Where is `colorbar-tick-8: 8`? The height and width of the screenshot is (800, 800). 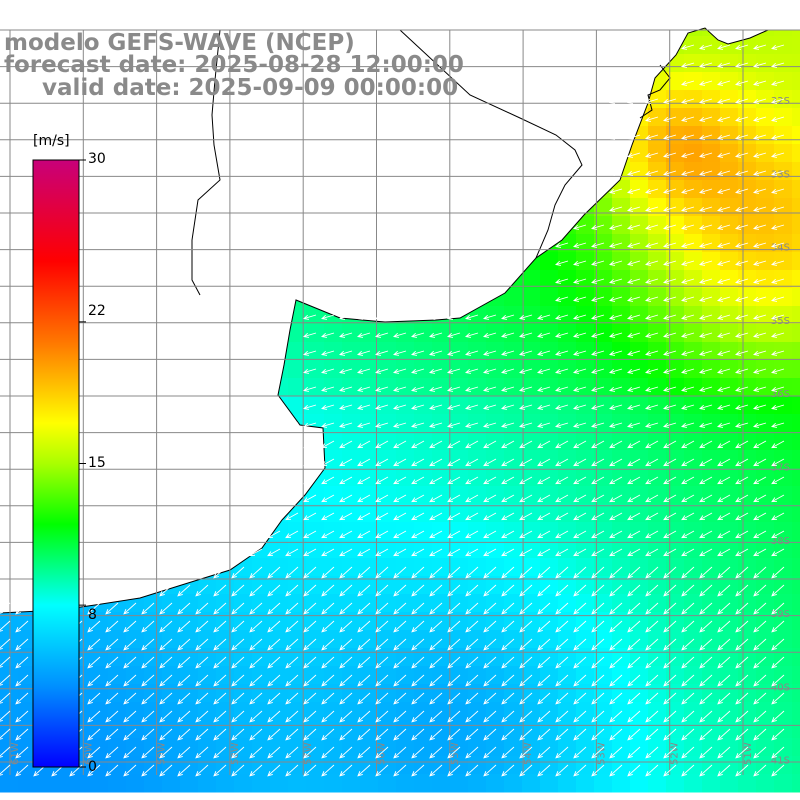
colorbar-tick-8: 8 is located at coordinates (92, 615).